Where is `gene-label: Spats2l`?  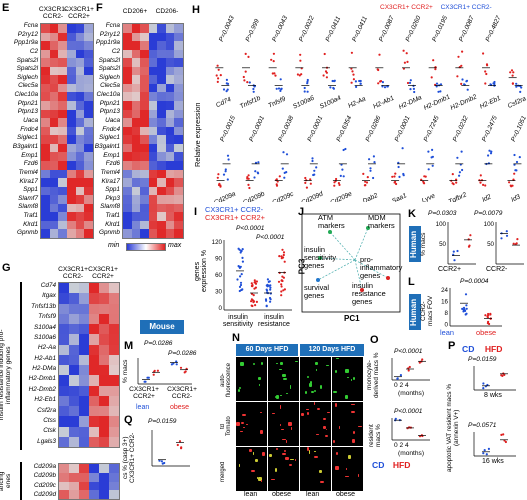
gene-label: Spats2l is located at coordinates (109, 60).